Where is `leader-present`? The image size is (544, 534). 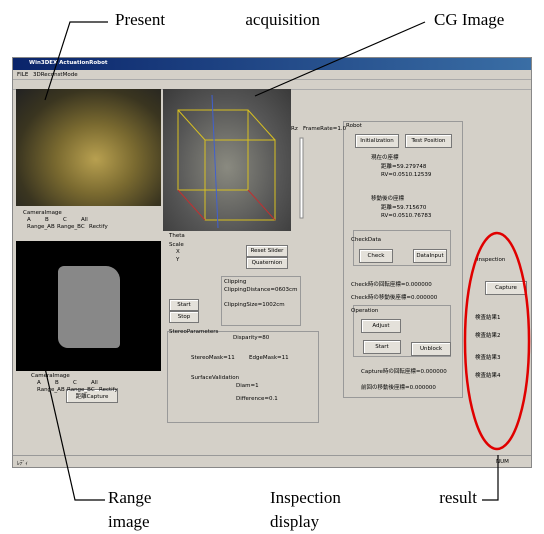 leader-present is located at coordinates (76, 61).